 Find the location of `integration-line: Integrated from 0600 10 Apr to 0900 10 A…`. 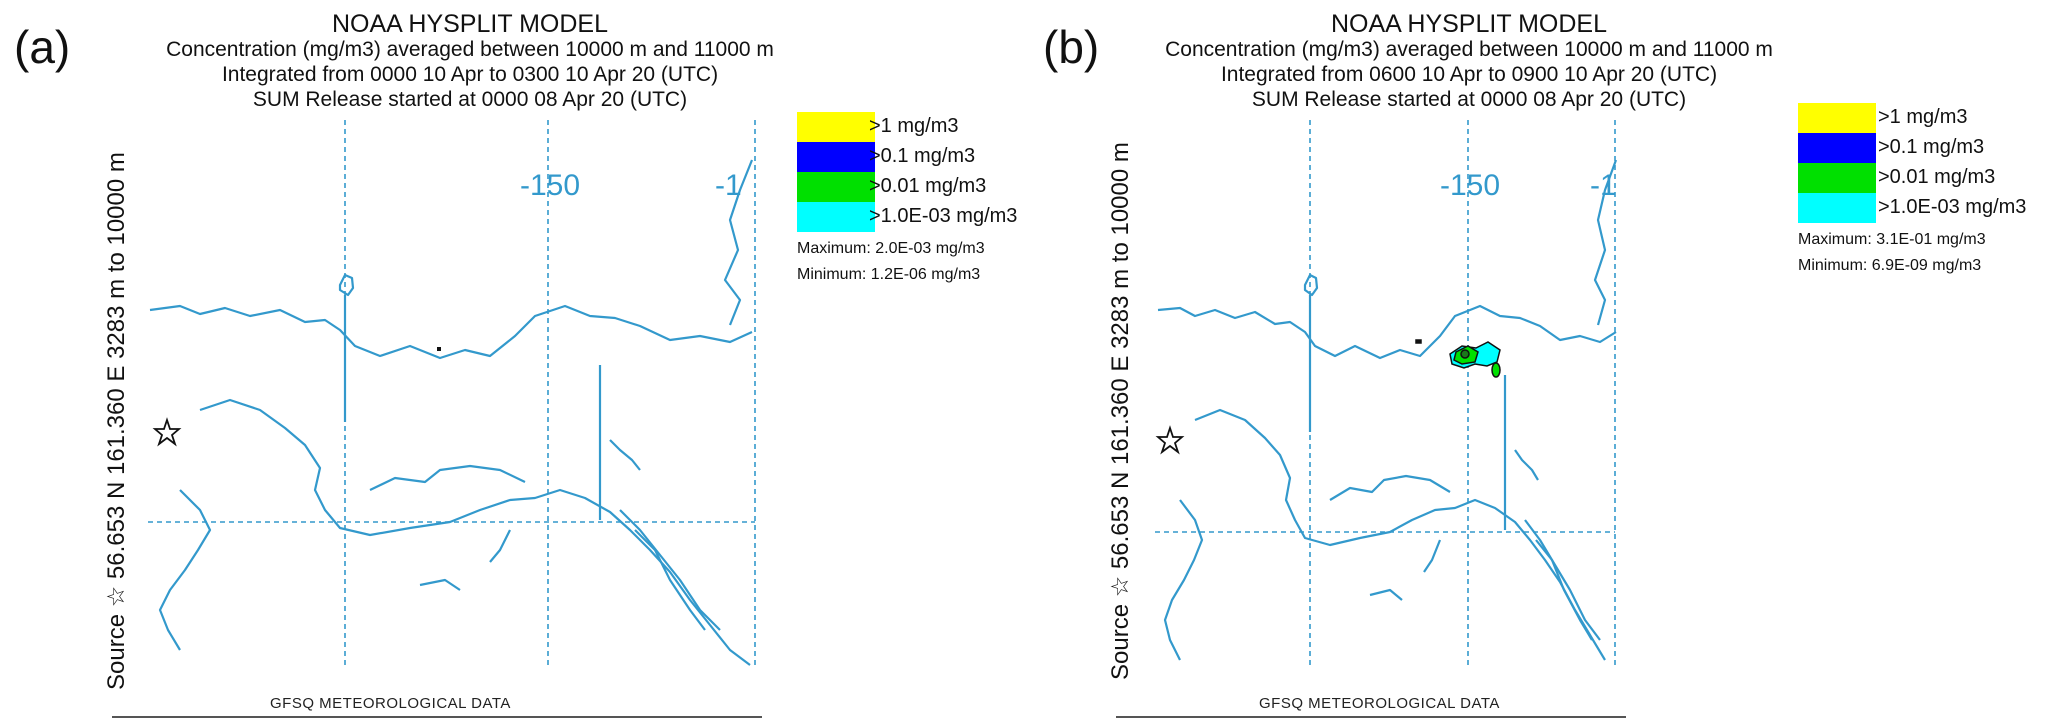

integration-line: Integrated from 0600 10 Apr to 0900 10 A… is located at coordinates (1469, 74).